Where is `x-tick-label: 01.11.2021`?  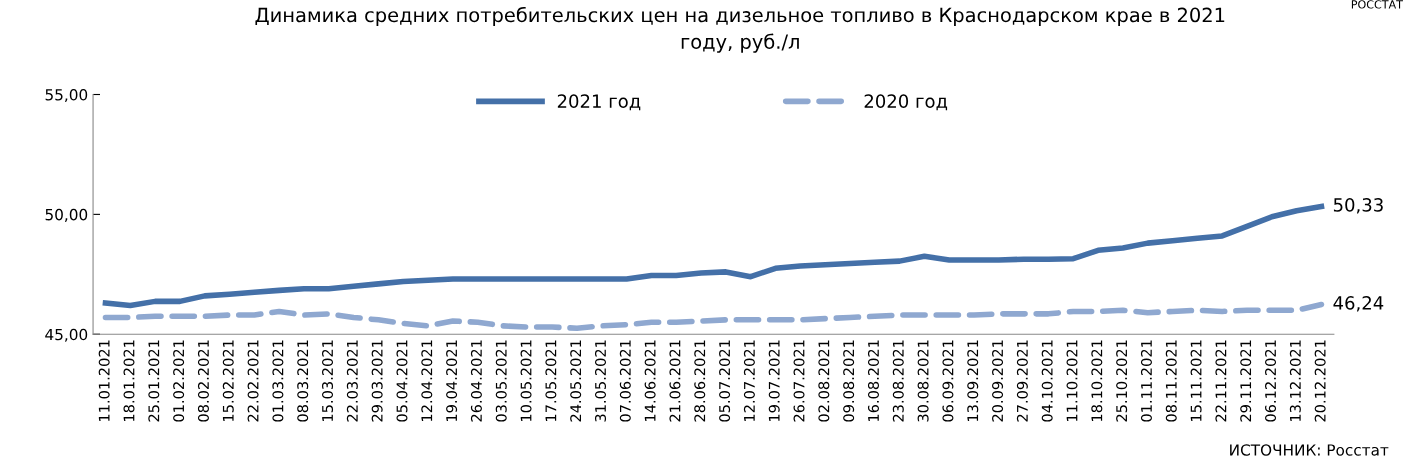 x-tick-label: 01.11.2021 is located at coordinates (1146, 381).